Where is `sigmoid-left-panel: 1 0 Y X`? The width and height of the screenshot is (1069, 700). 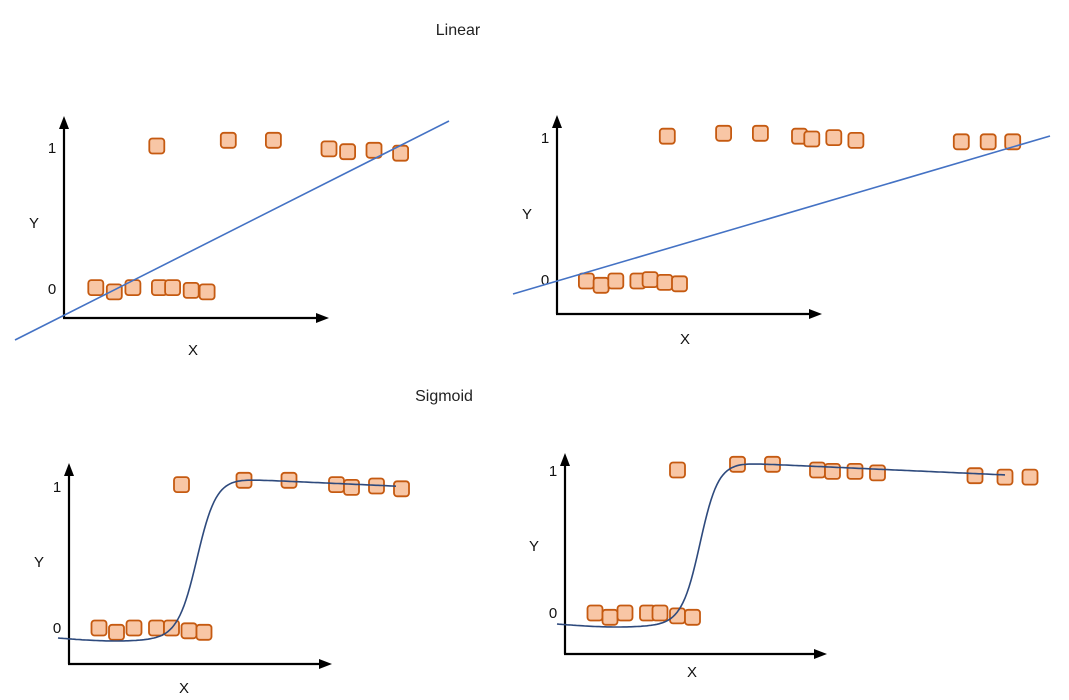
sigmoid-left-panel: 1 0 Y X is located at coordinates (222, 580).